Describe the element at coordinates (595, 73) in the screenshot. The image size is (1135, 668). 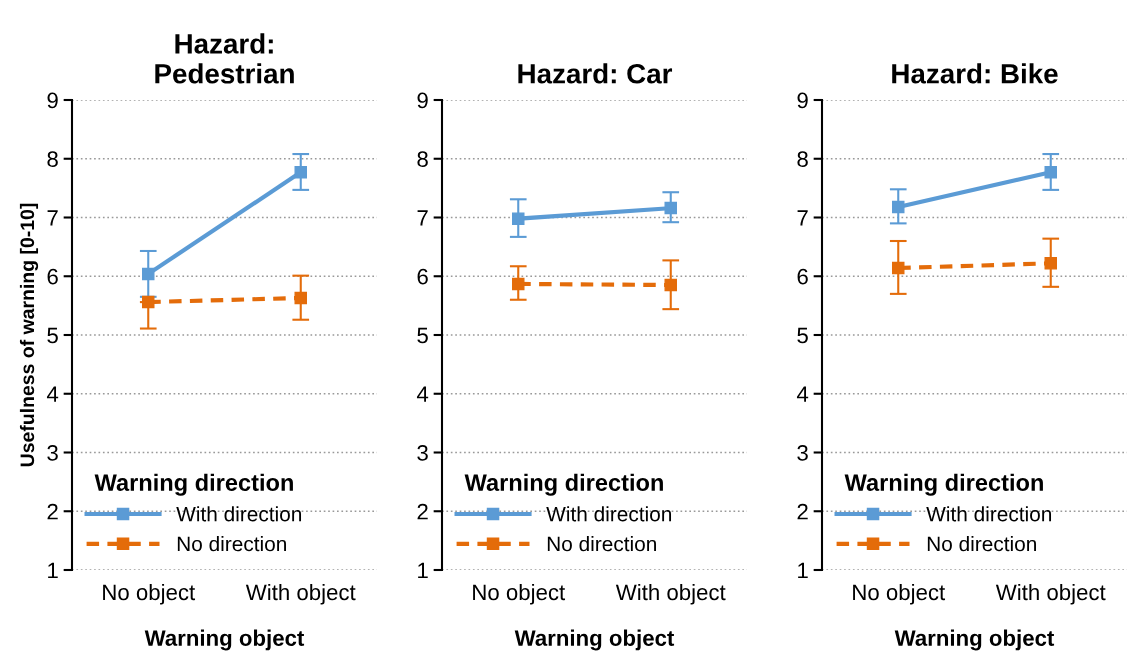
I see `chart-title: Hazard: Car` at that location.